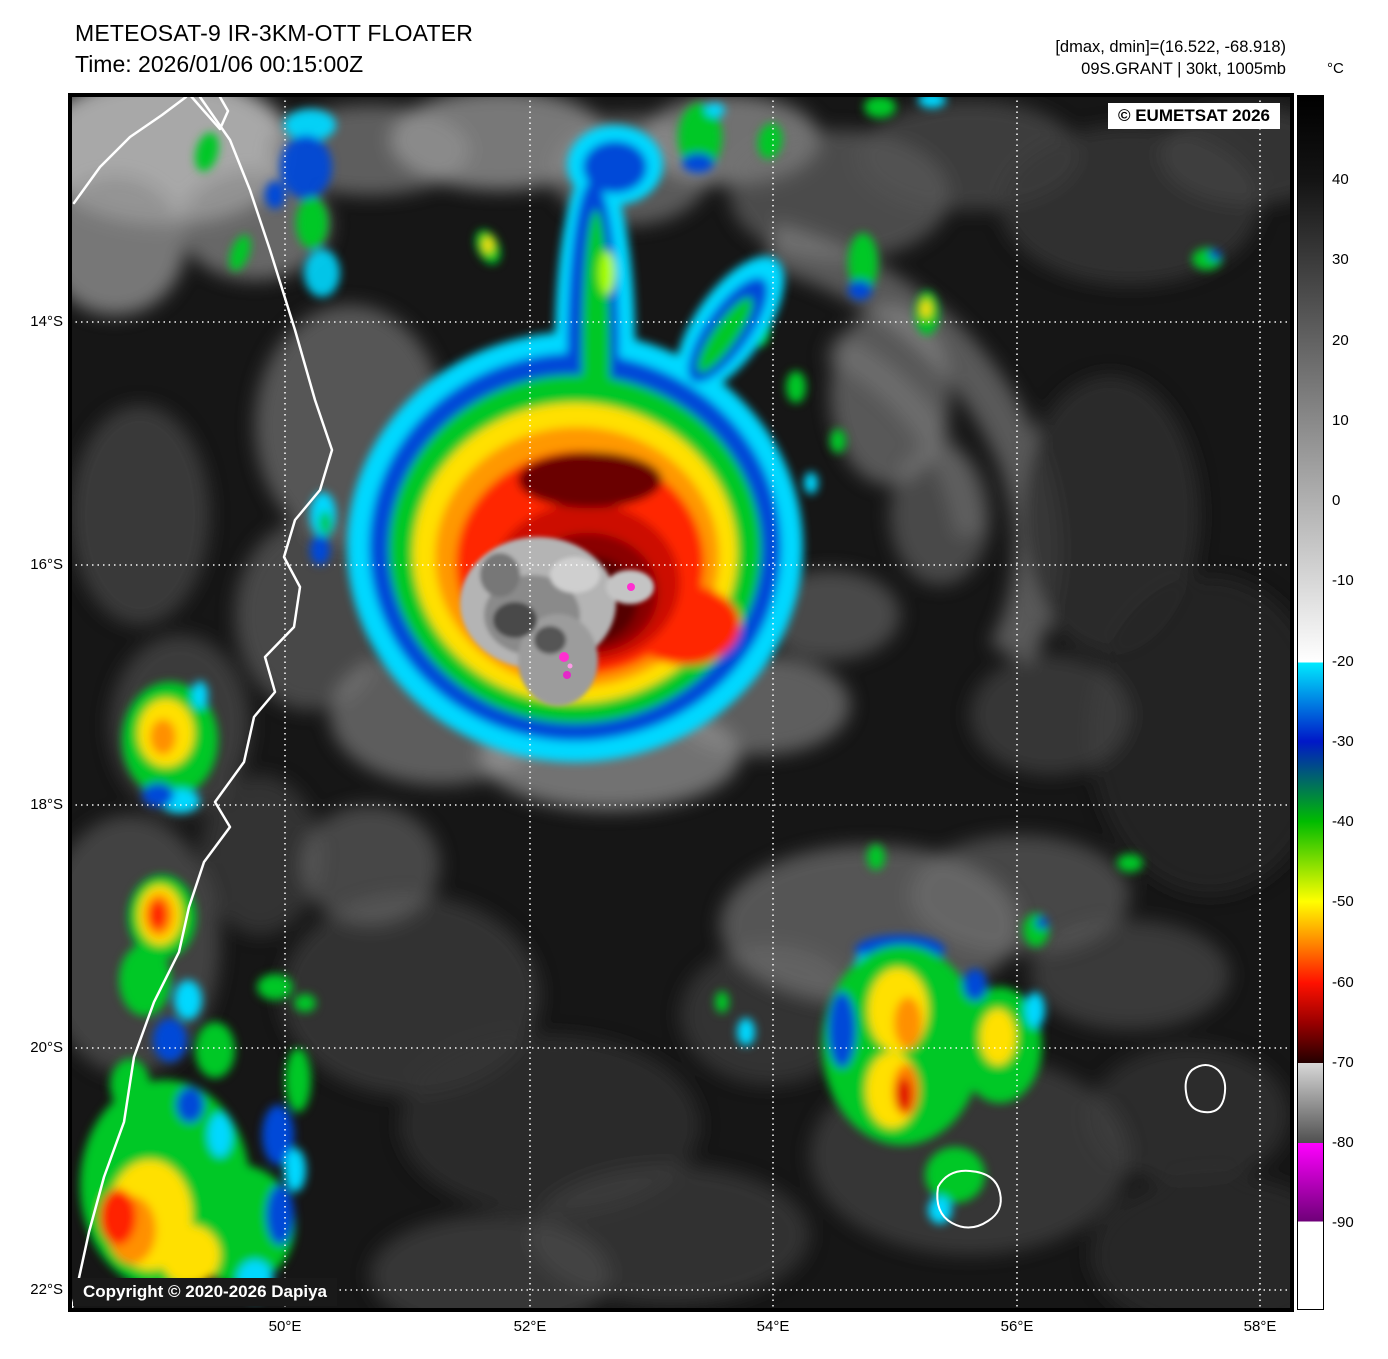 The image size is (1388, 1359). Describe the element at coordinates (46, 1289) in the screenshot. I see `lat-label: 22°S` at that location.